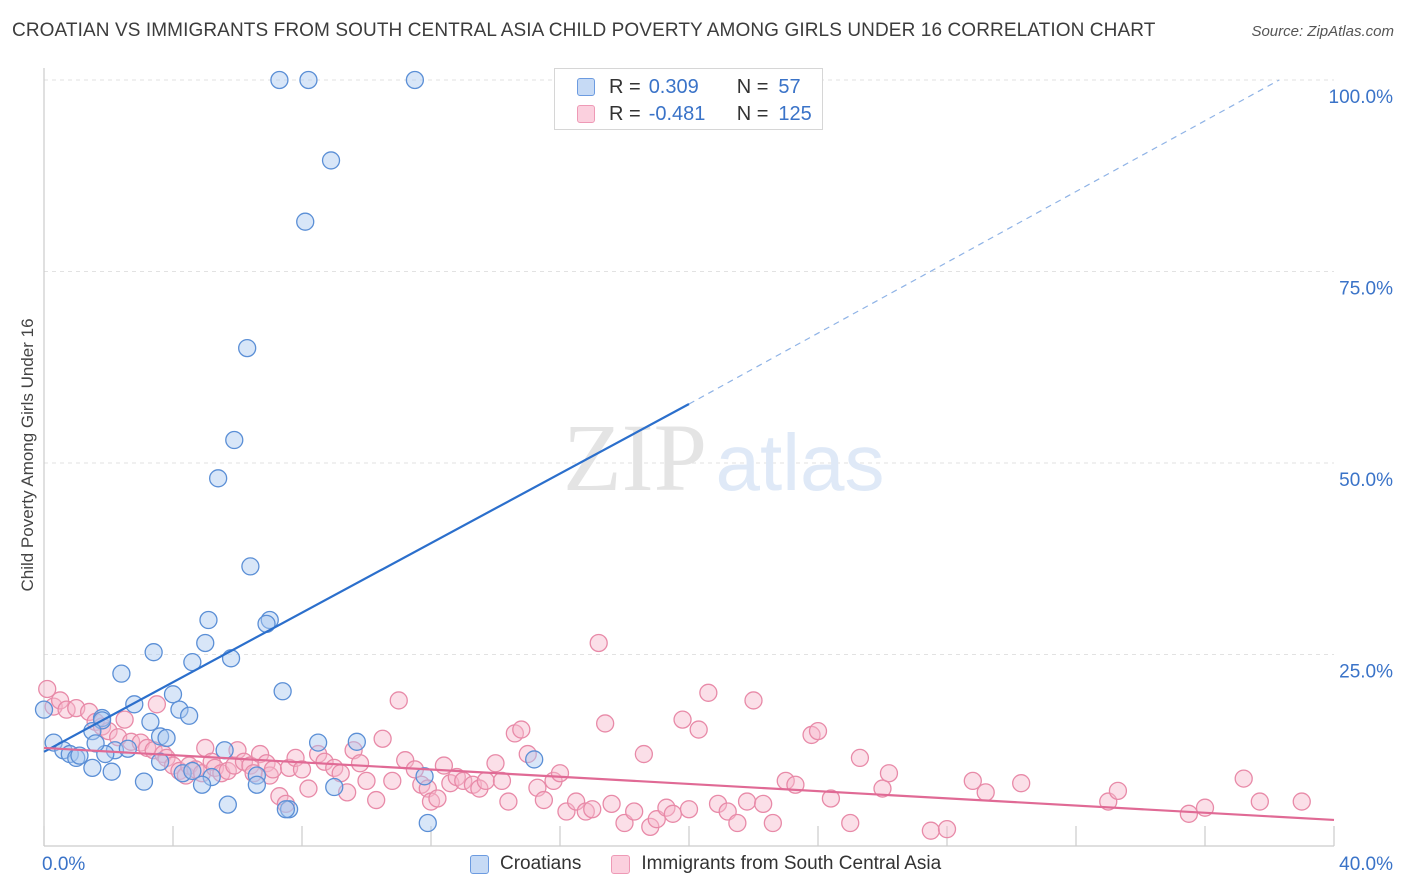 Image resolution: width=1406 pixels, height=892 pixels. What do you see at coordinates (673, 86) in the screenshot?
I see `r-value: 0.309` at bounding box center [673, 86].